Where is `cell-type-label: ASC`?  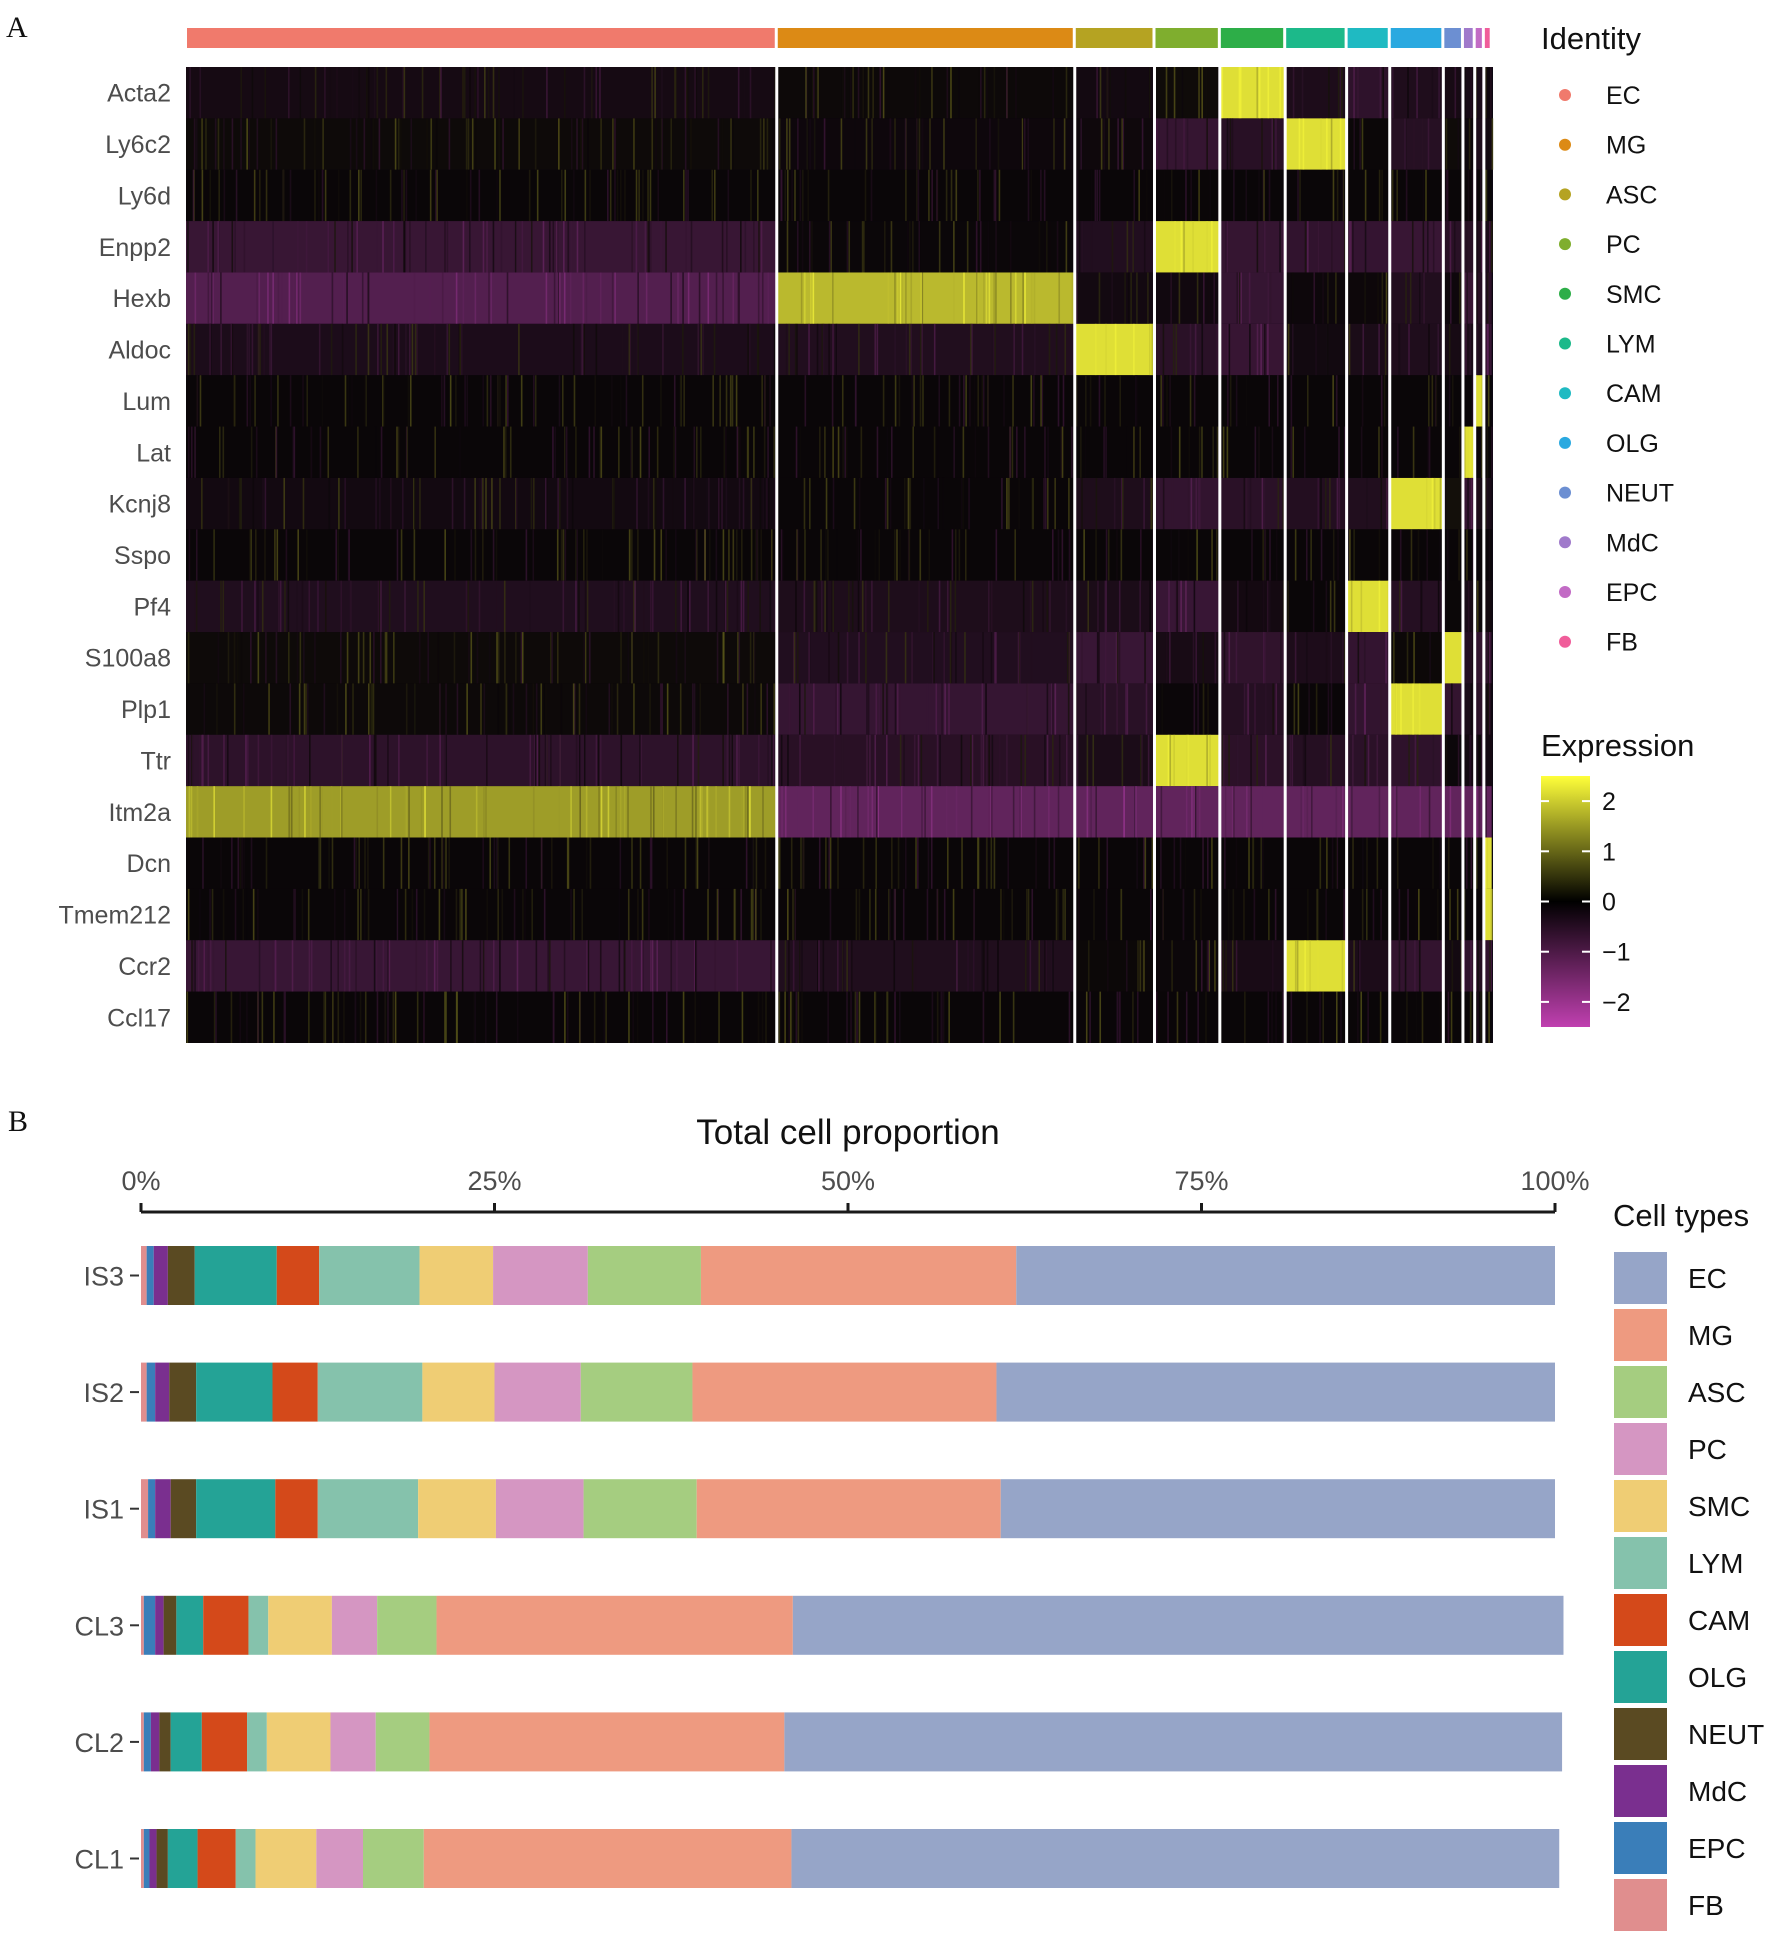 cell-type-label: ASC is located at coordinates (1717, 1392).